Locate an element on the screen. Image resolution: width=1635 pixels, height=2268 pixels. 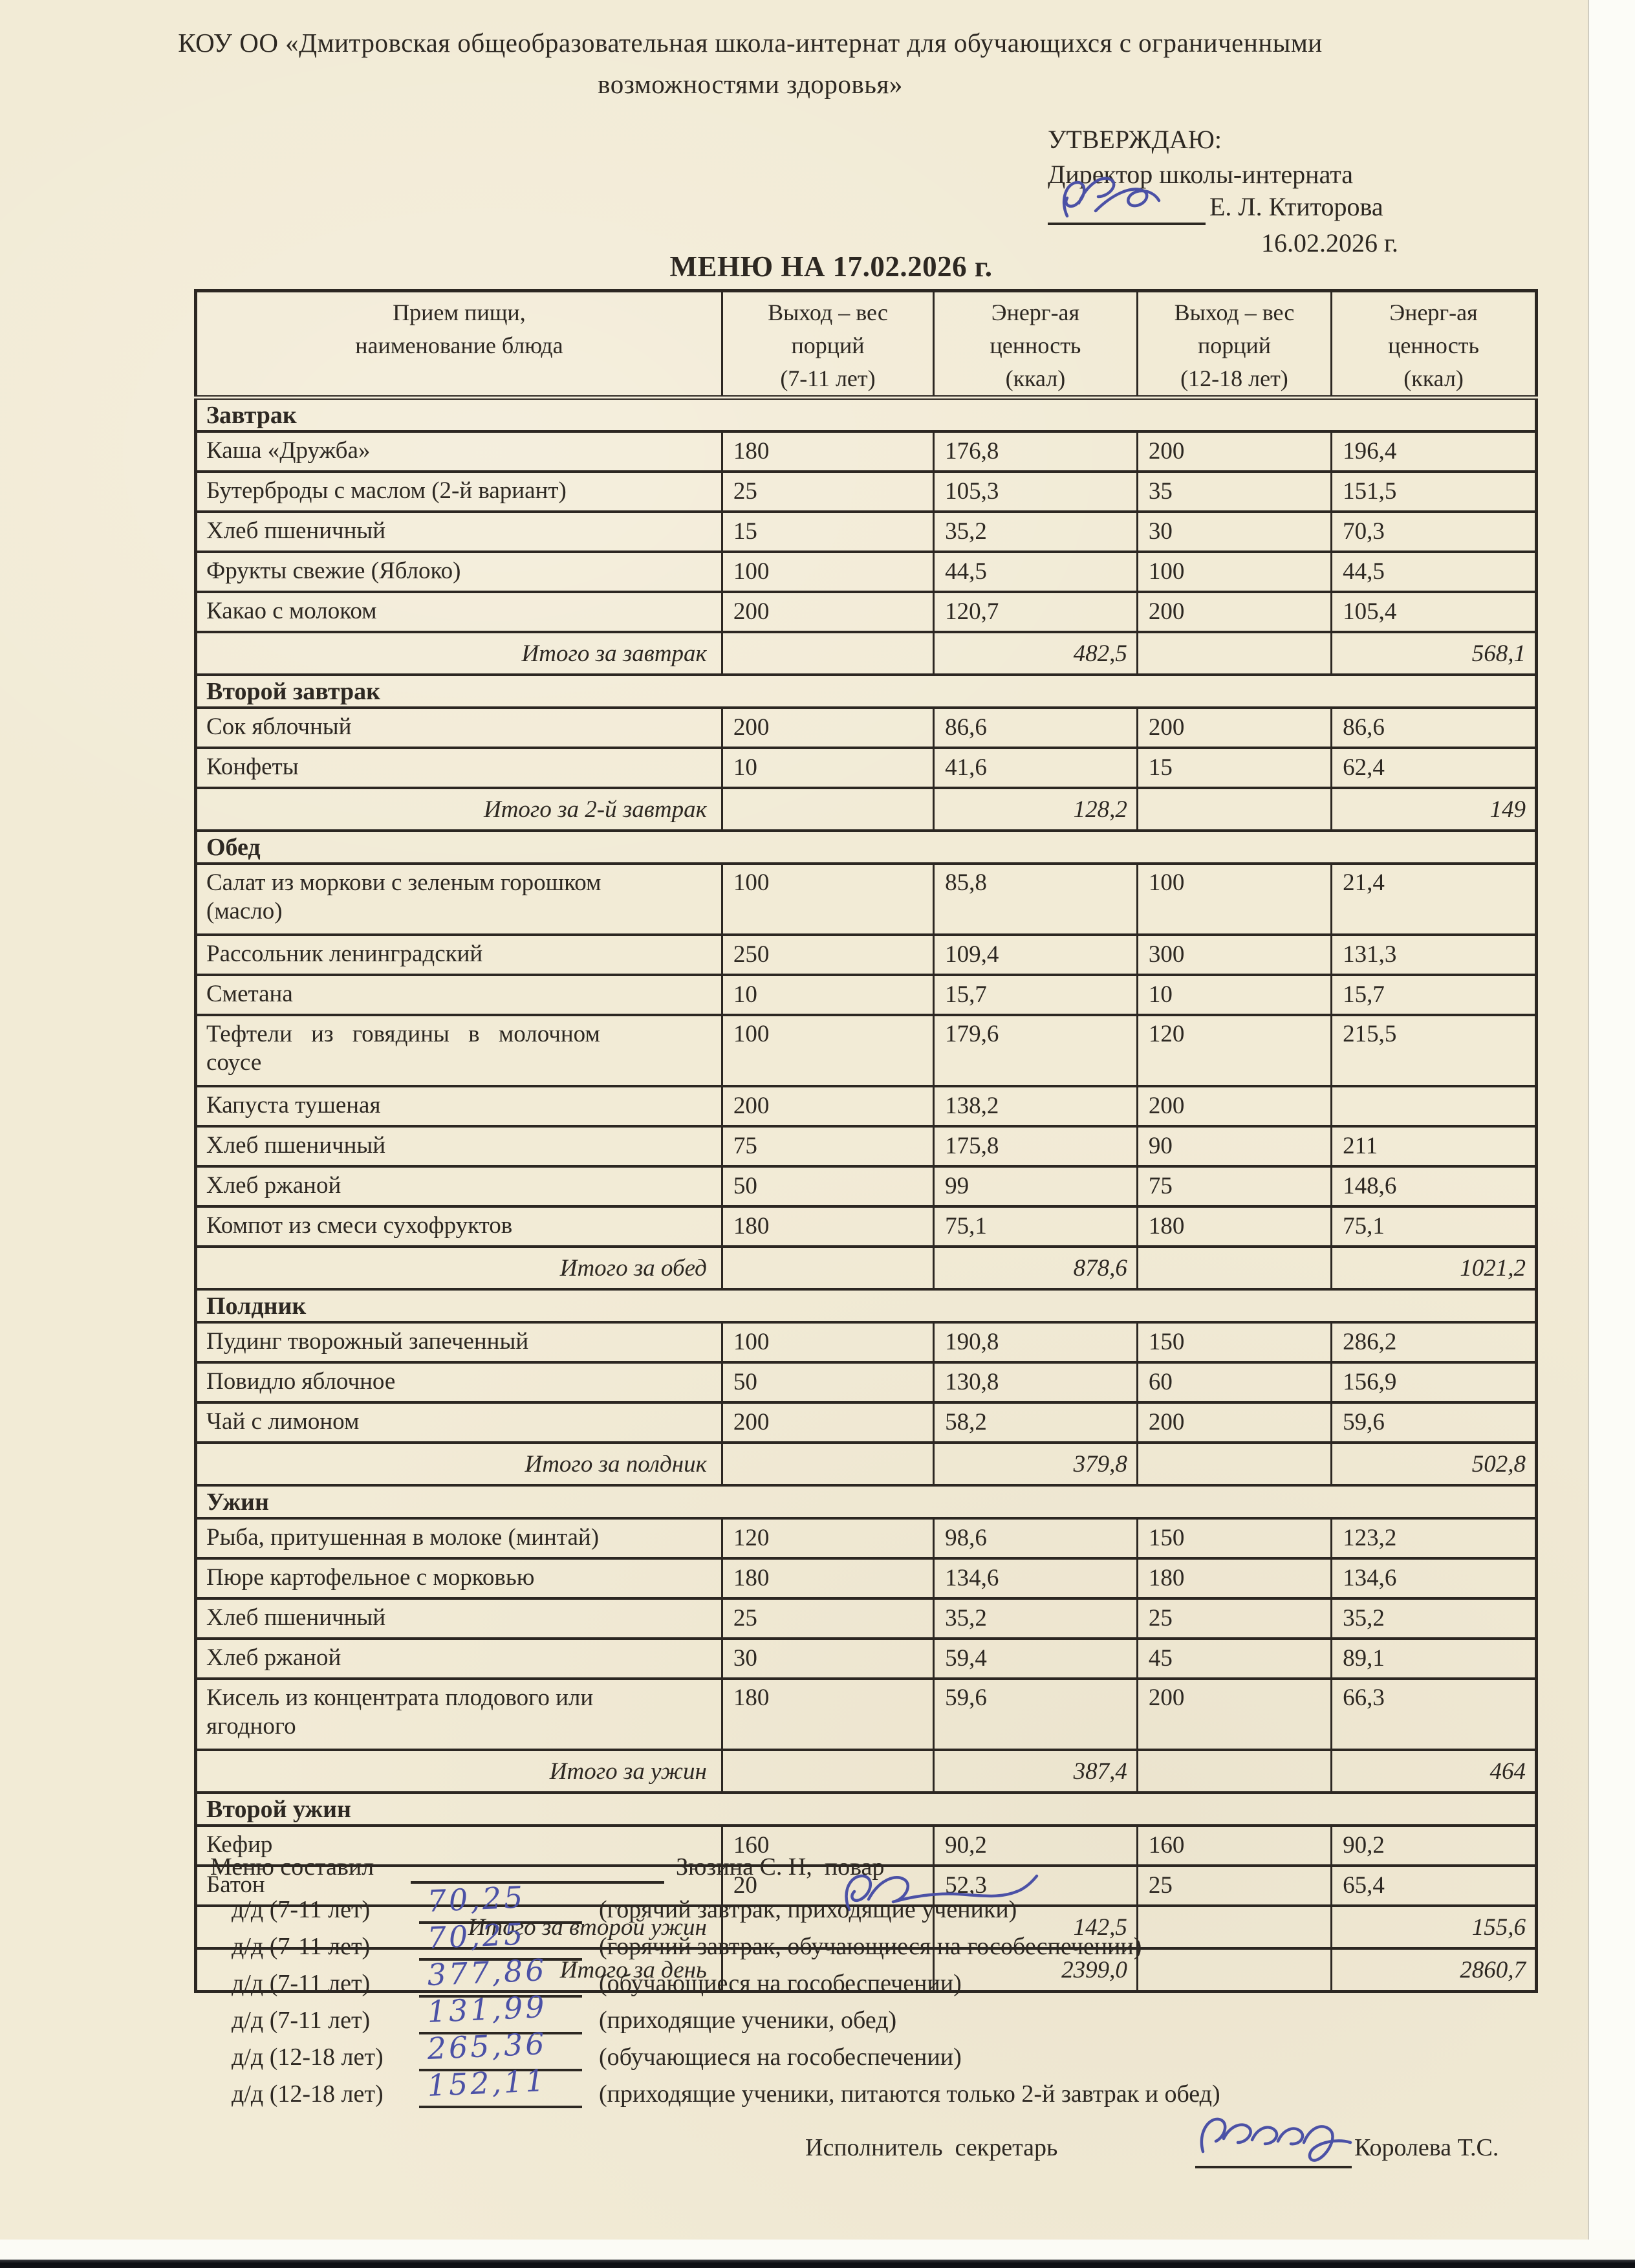
scan-edge-bottom-black is located at coordinates (817, 2264).